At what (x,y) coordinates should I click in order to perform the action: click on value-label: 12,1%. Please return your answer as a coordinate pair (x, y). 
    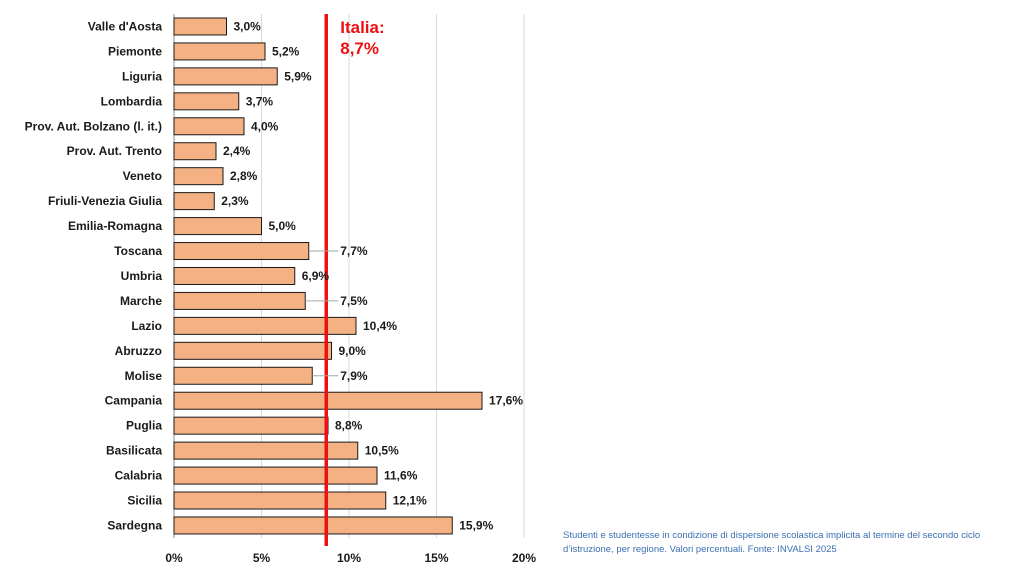
    Looking at the image, I should click on (410, 501).